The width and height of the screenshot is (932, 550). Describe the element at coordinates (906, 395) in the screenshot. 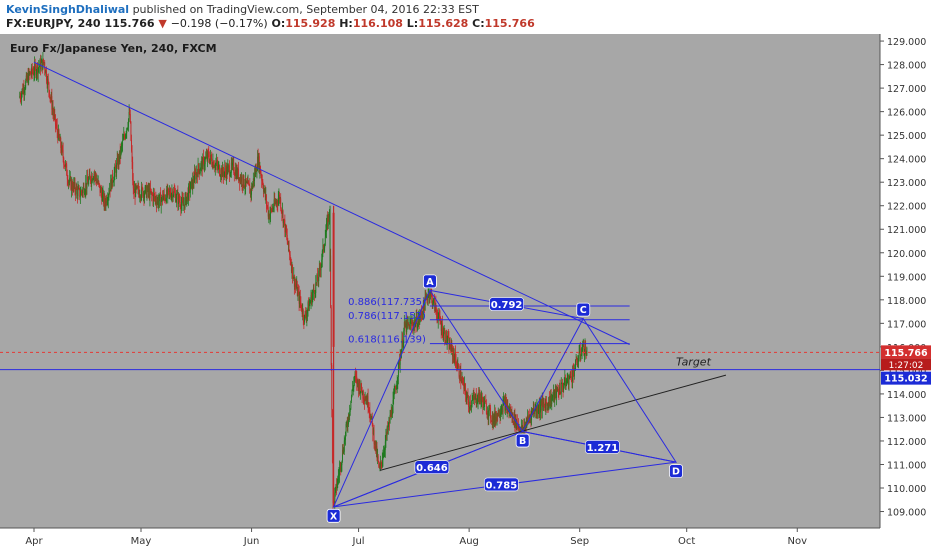

I see `y-tick-label: 114.000` at that location.